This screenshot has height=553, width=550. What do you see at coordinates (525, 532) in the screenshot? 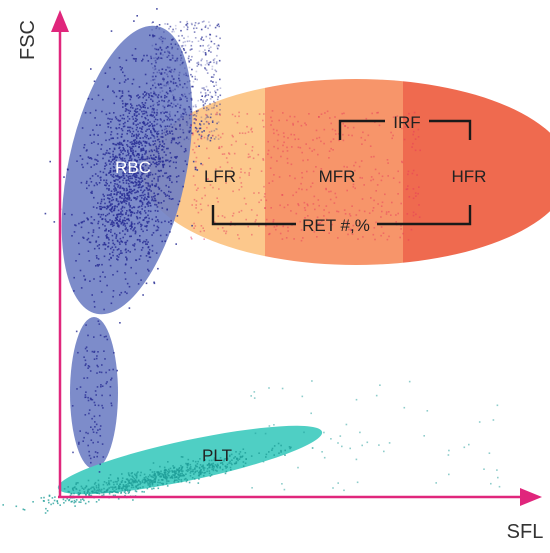
I see `x-axis-label: SFL` at bounding box center [525, 532].